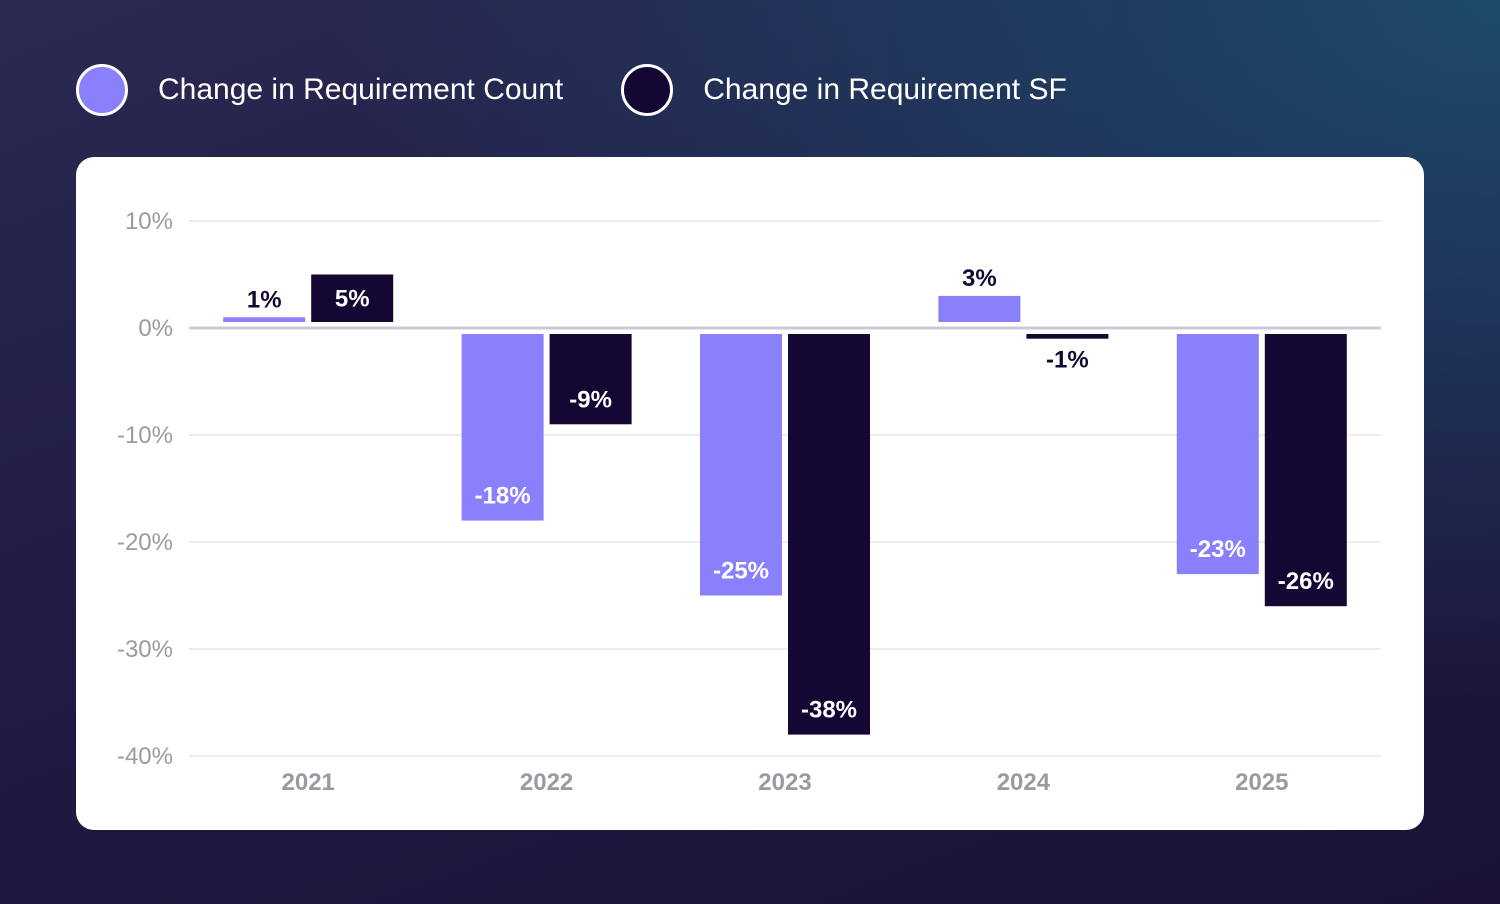 The height and width of the screenshot is (904, 1500). Describe the element at coordinates (829, 710) in the screenshot. I see `data-label: -38%` at that location.